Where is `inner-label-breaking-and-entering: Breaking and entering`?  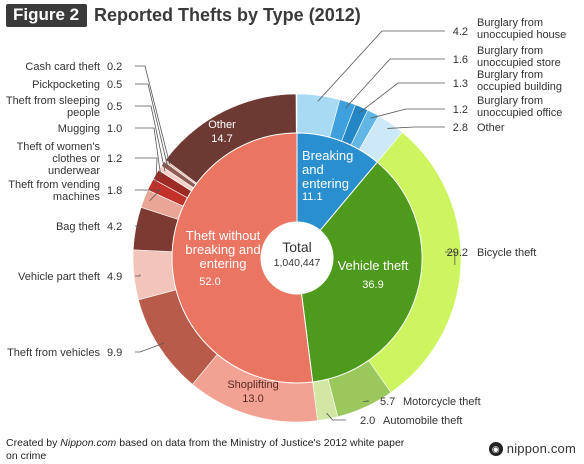 inner-label-breaking-and-entering: Breaking and entering is located at coordinates (327, 169).